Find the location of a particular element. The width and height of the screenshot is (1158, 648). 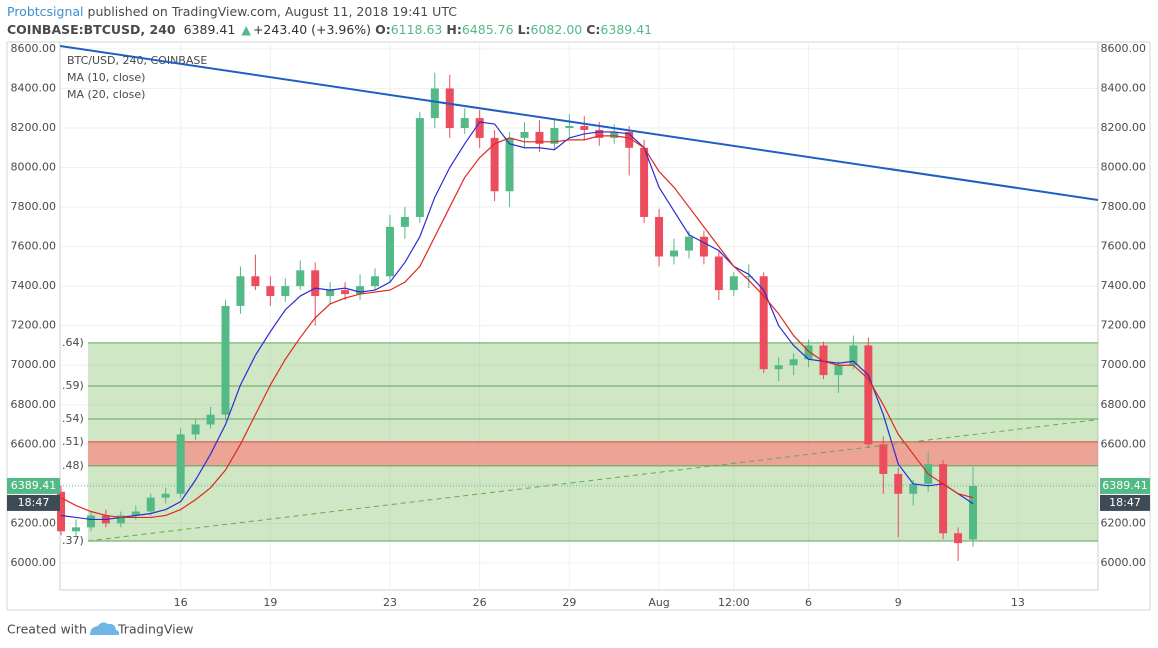

fib-label: .64) is located at coordinates (73, 342).